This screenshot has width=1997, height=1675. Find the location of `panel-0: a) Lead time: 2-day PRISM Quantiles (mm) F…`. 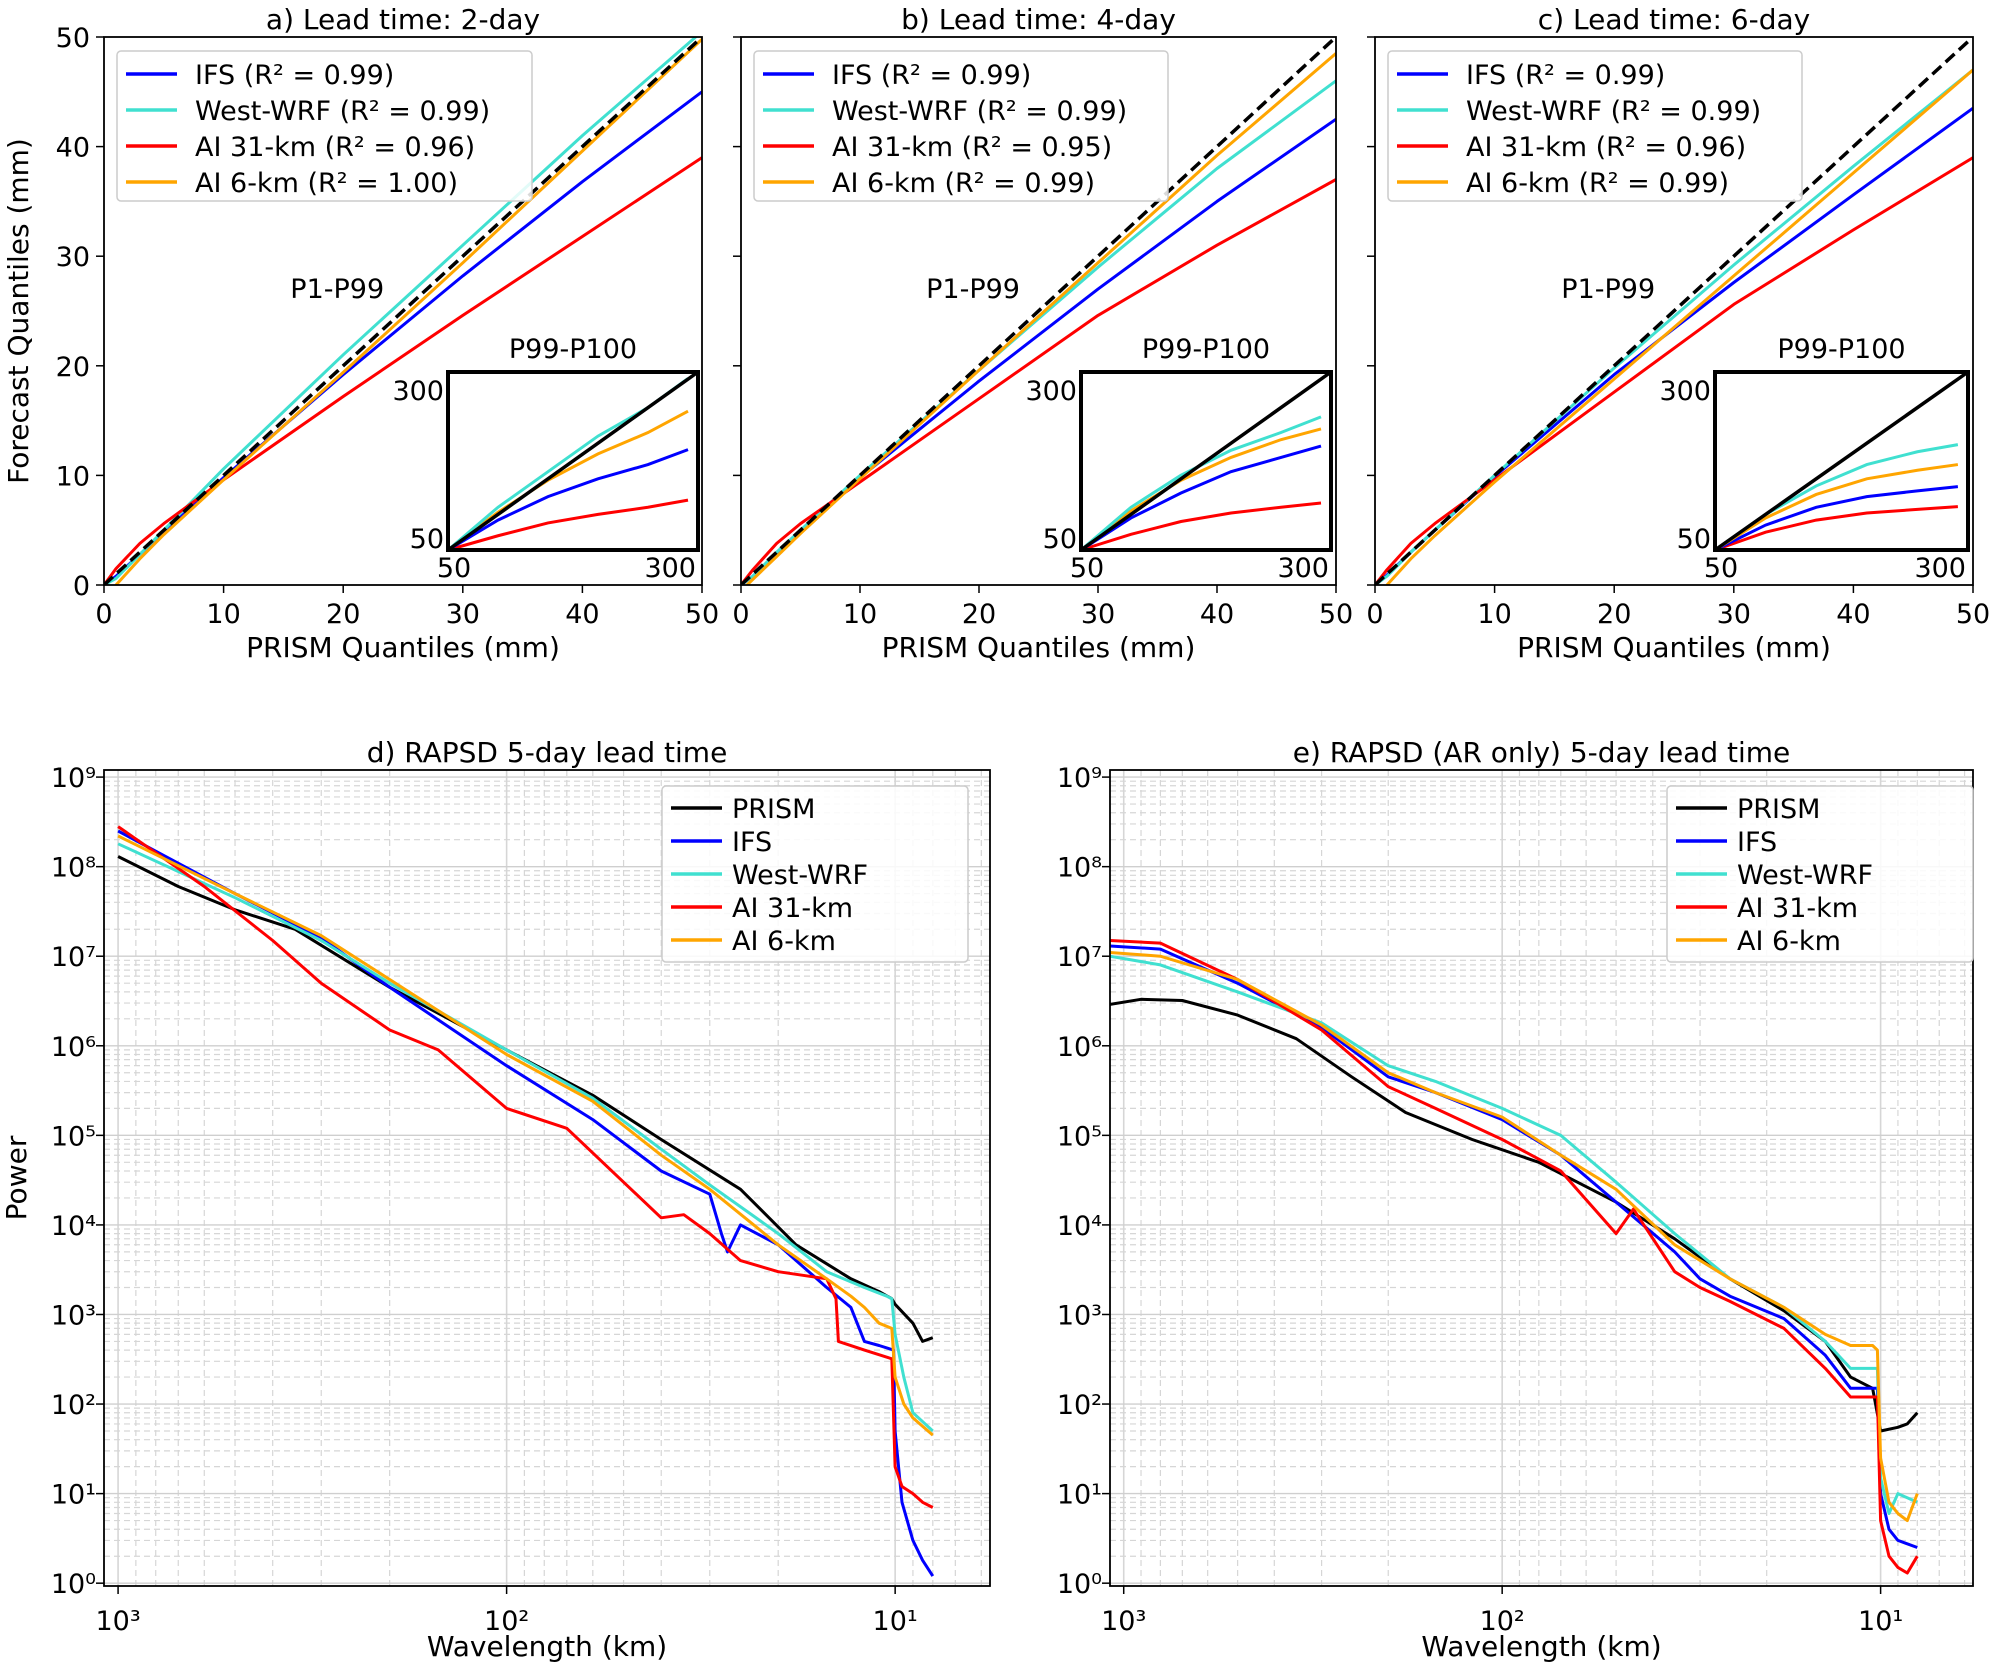

panel-0: a) Lead time: 2-day PRISM Quantiles (mm) F… is located at coordinates (360, 333).